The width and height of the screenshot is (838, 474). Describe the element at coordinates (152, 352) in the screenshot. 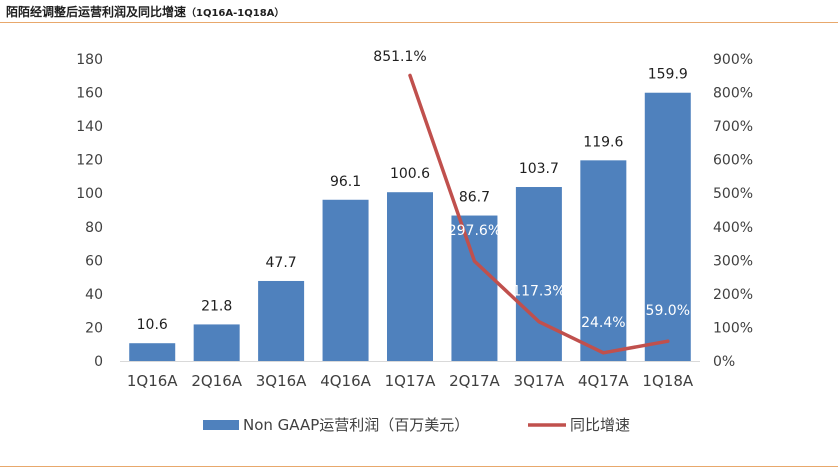

I see `bar-1Q16A` at that location.